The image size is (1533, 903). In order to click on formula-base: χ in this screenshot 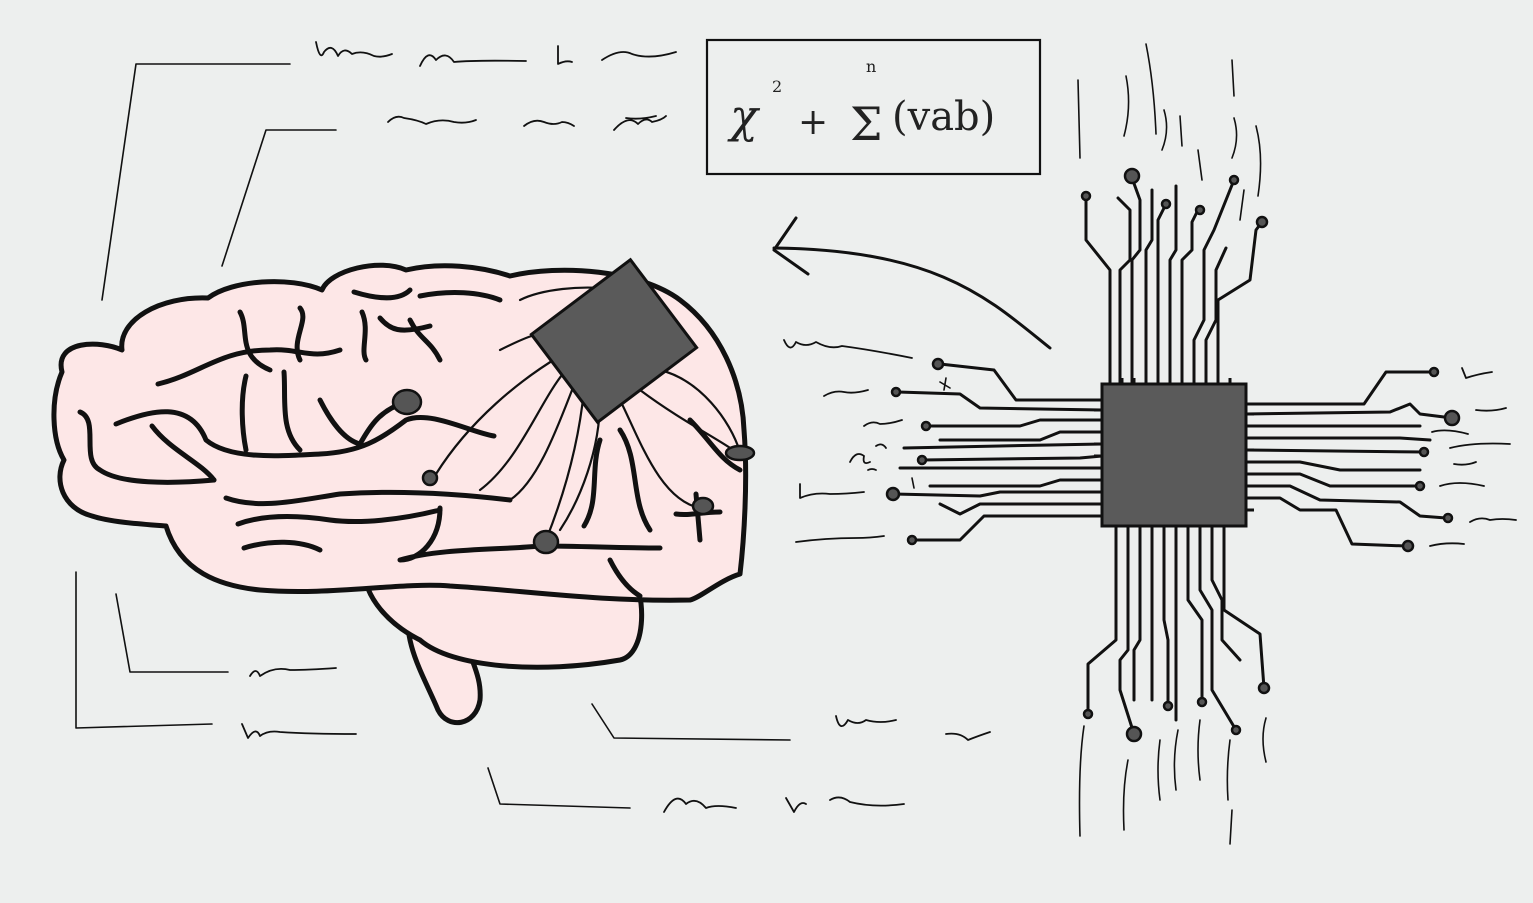, I will do `click(744, 116)`.